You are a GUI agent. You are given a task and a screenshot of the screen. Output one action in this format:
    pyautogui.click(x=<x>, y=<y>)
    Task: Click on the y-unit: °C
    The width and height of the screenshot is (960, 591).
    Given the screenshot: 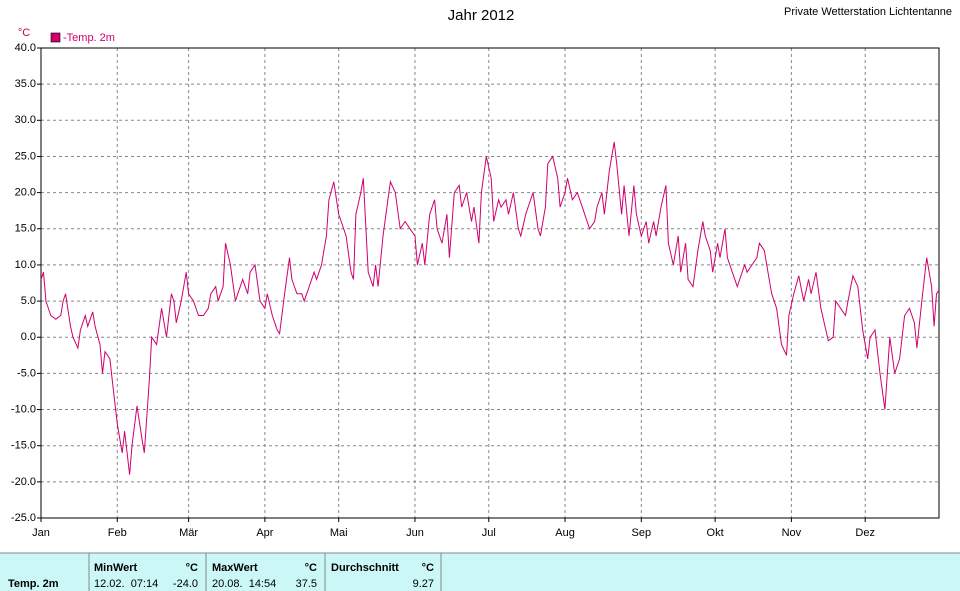 What is the action you would take?
    pyautogui.click(x=24, y=33)
    